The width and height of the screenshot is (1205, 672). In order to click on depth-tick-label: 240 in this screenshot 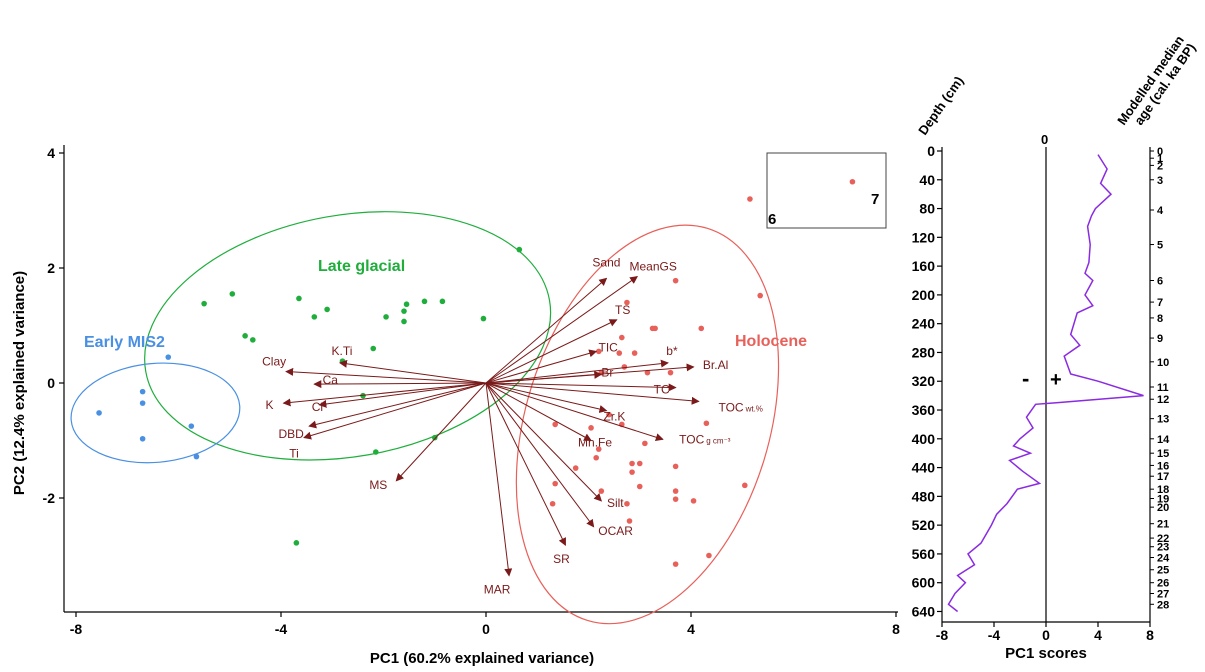, I will do `click(924, 324)`.